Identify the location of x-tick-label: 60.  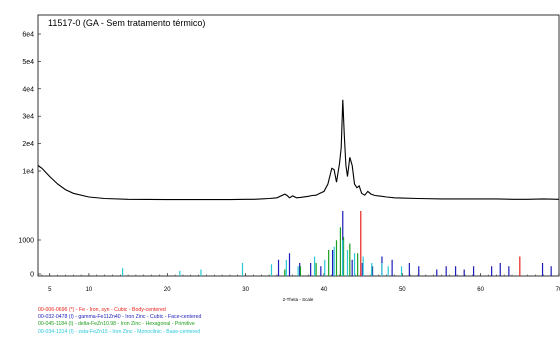
(480, 290).